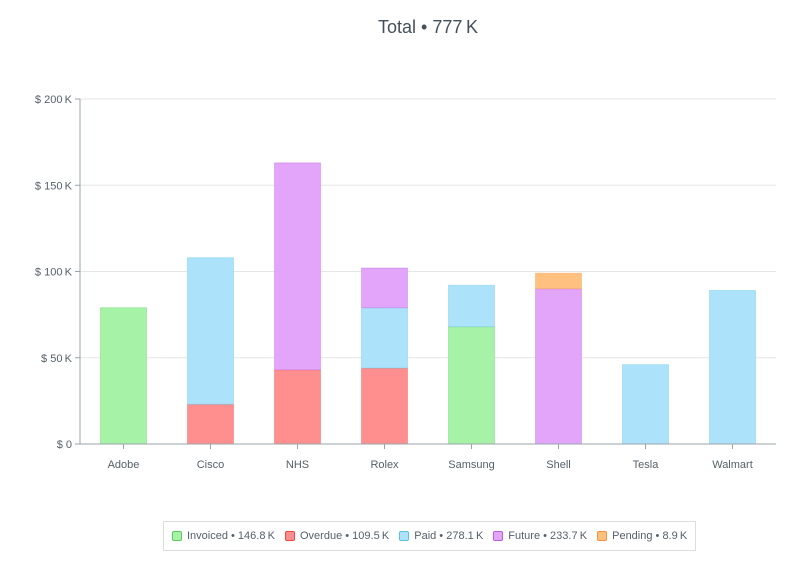 The height and width of the screenshot is (562, 790). Describe the element at coordinates (471, 306) in the screenshot. I see `bar-paid-samsung` at that location.